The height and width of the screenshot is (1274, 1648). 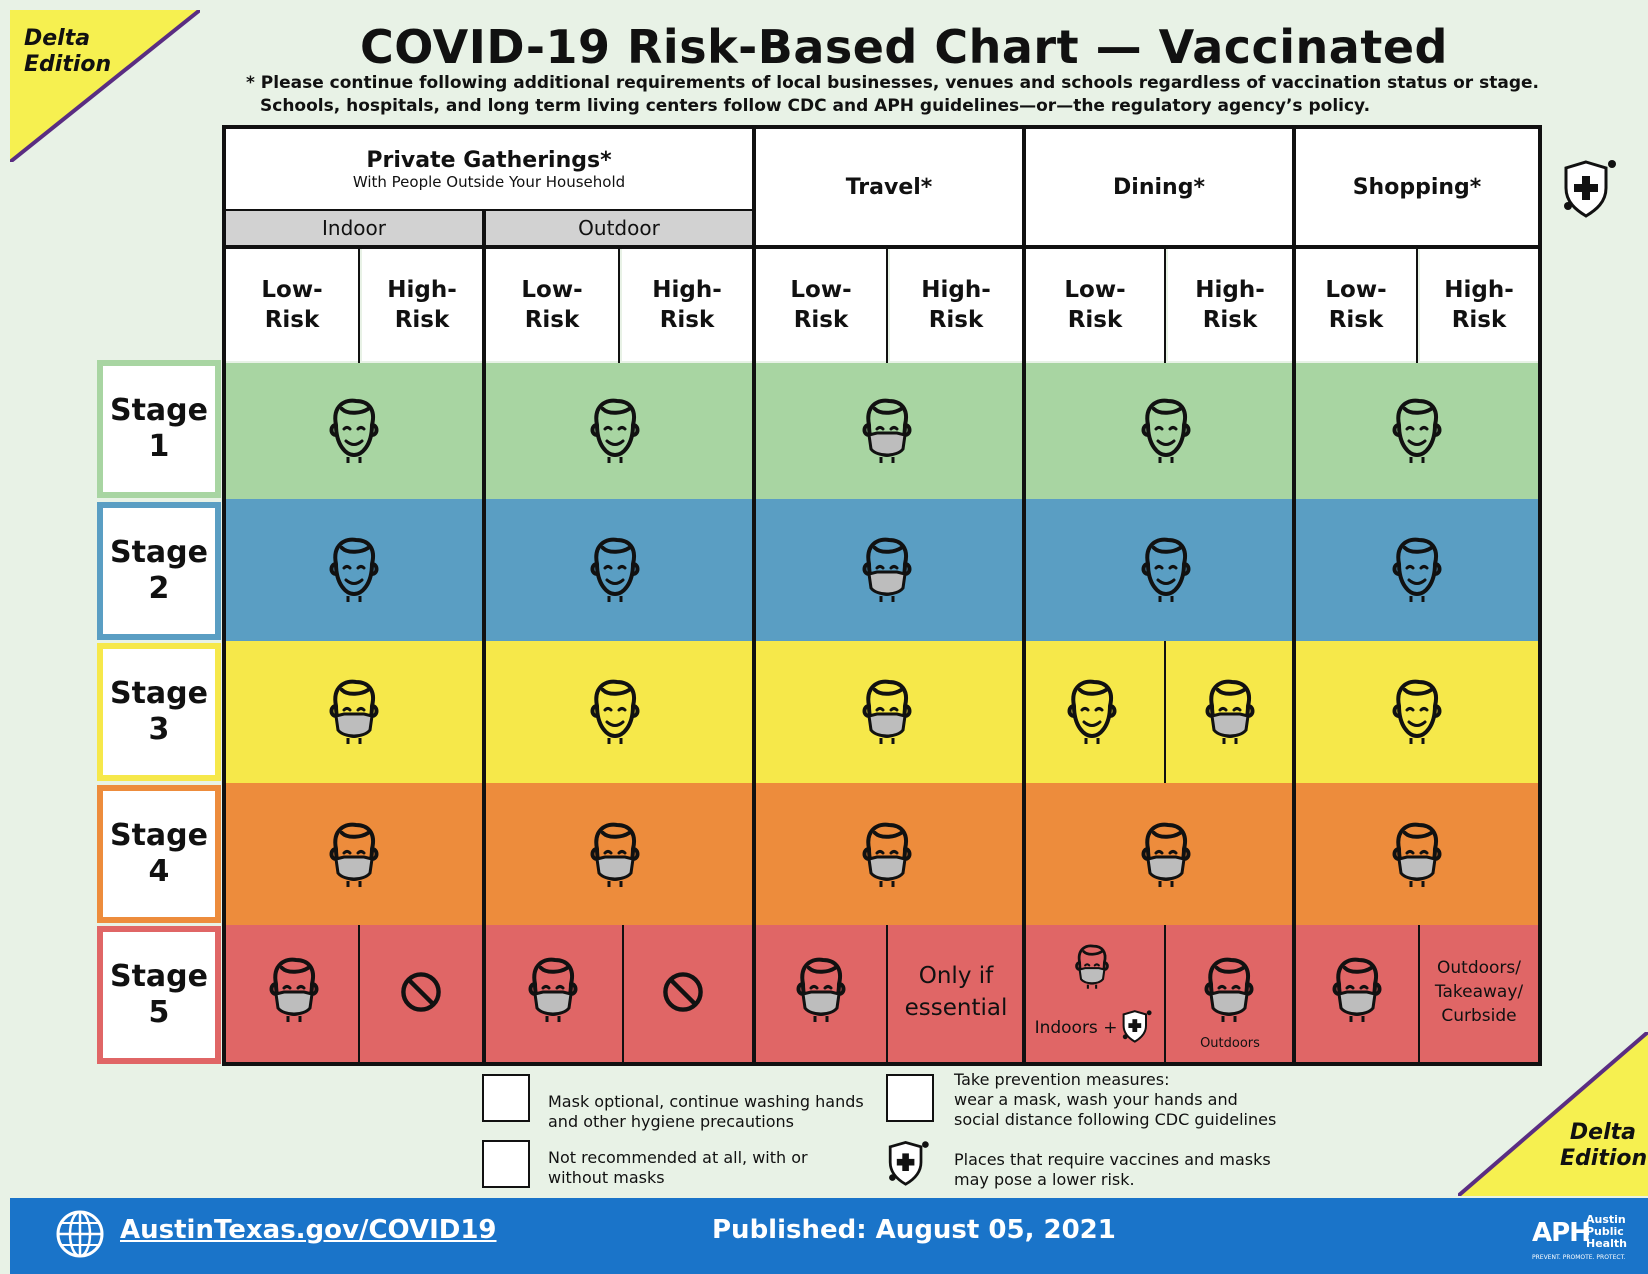 I want to click on legend-masked-box, so click(x=910, y=1098).